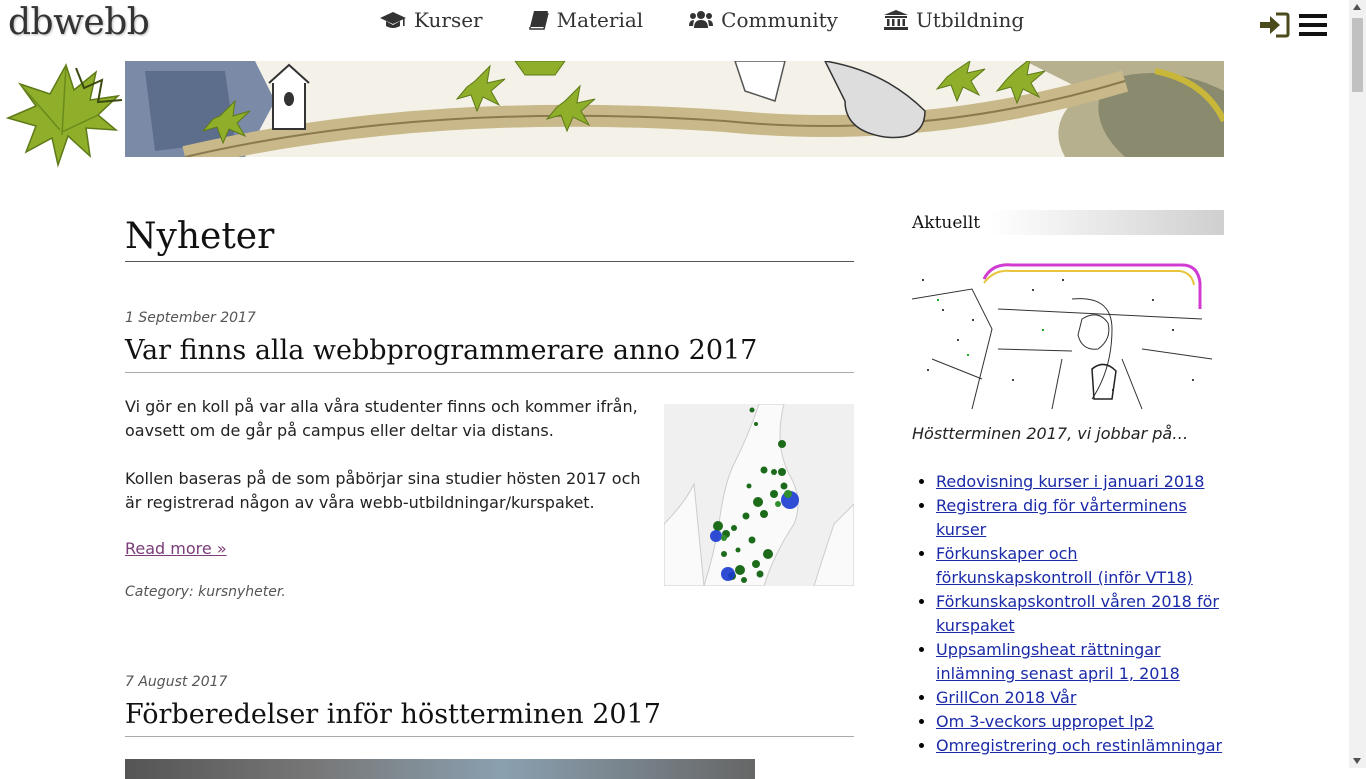  Describe the element at coordinates (538, 20) in the screenshot. I see `book-icon` at that location.